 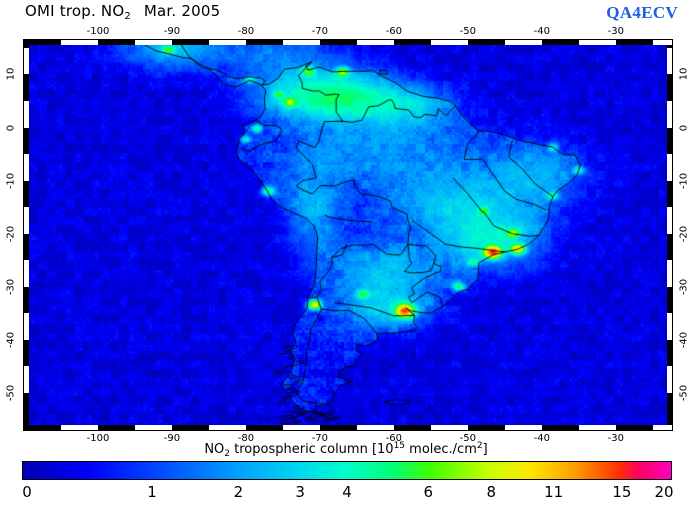 What do you see at coordinates (11, 233) in the screenshot?
I see `lat-label--20-left: -20` at bounding box center [11, 233].